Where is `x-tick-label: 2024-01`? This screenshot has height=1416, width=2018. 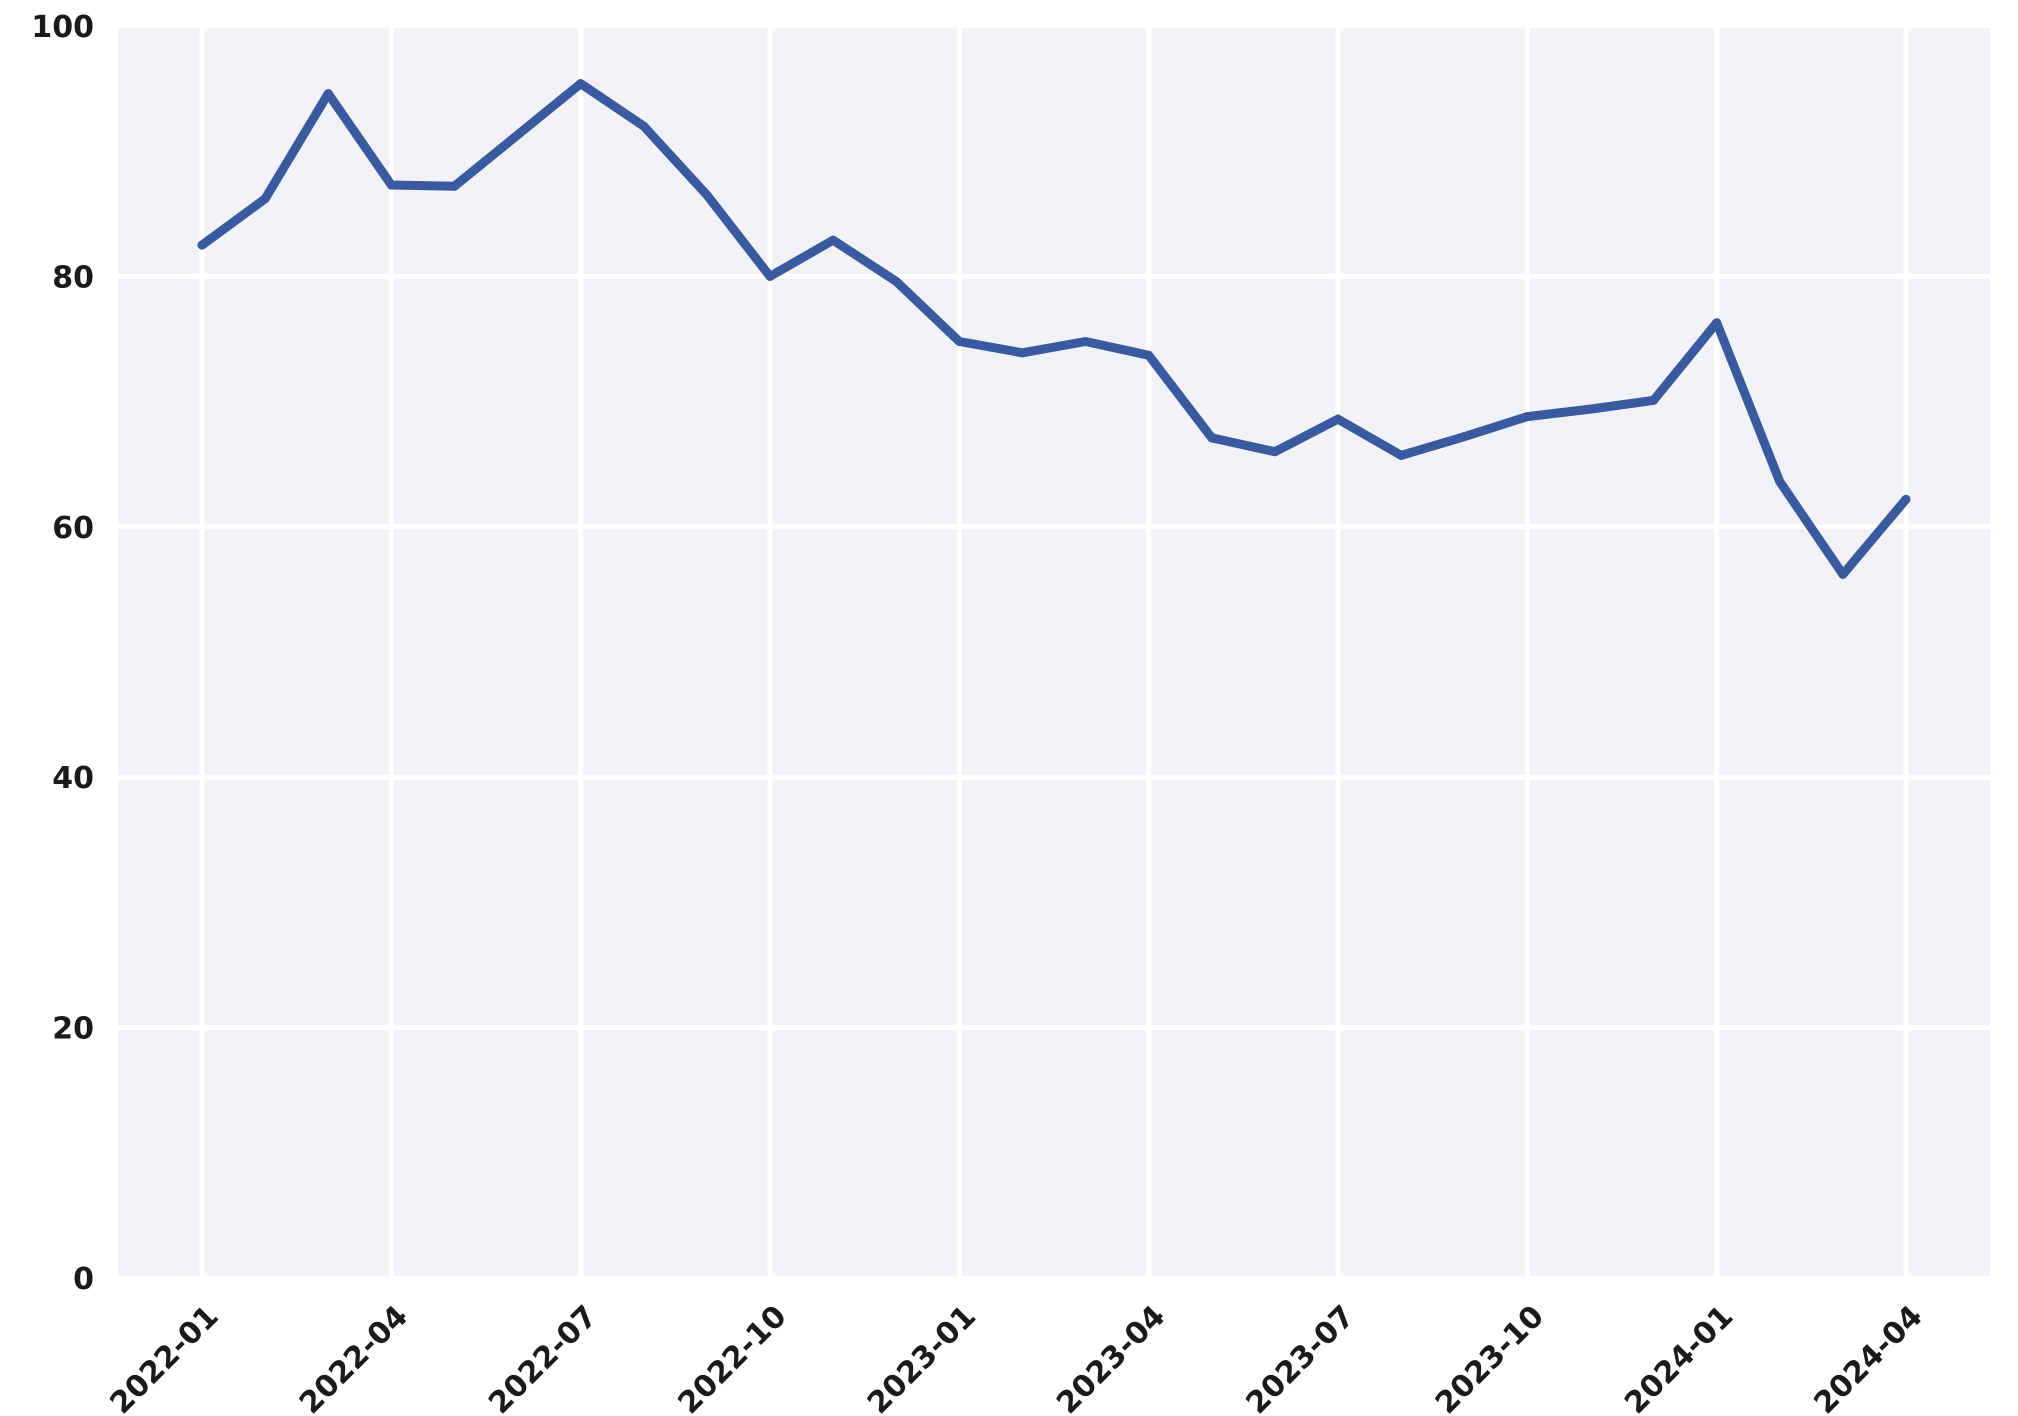
x-tick-label: 2024-01 is located at coordinates (1679, 1357).